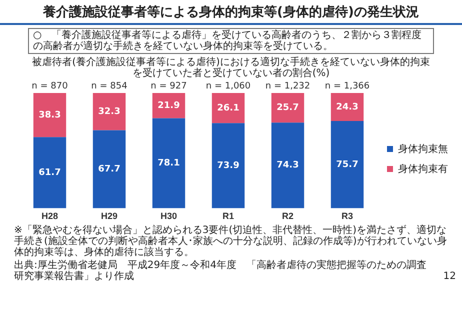  I want to click on data-label: 38.3, so click(49, 115).